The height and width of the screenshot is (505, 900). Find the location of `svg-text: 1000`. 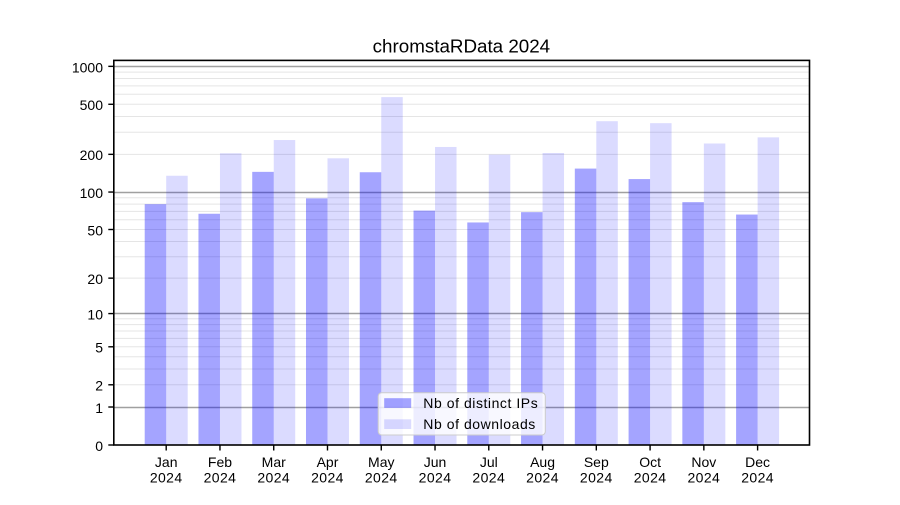

svg-text: 1000 is located at coordinates (87, 67).